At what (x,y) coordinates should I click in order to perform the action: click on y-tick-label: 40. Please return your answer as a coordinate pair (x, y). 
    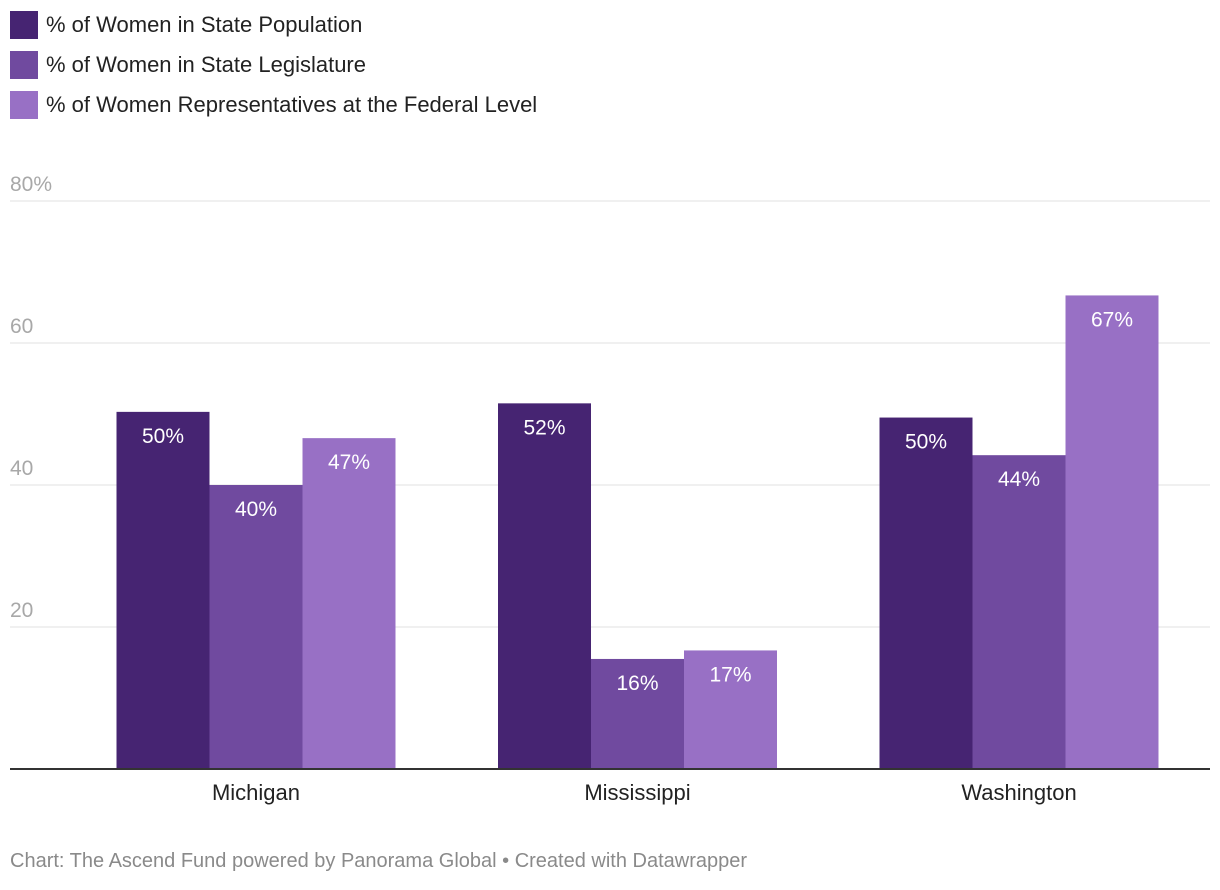
    Looking at the image, I should click on (21, 468).